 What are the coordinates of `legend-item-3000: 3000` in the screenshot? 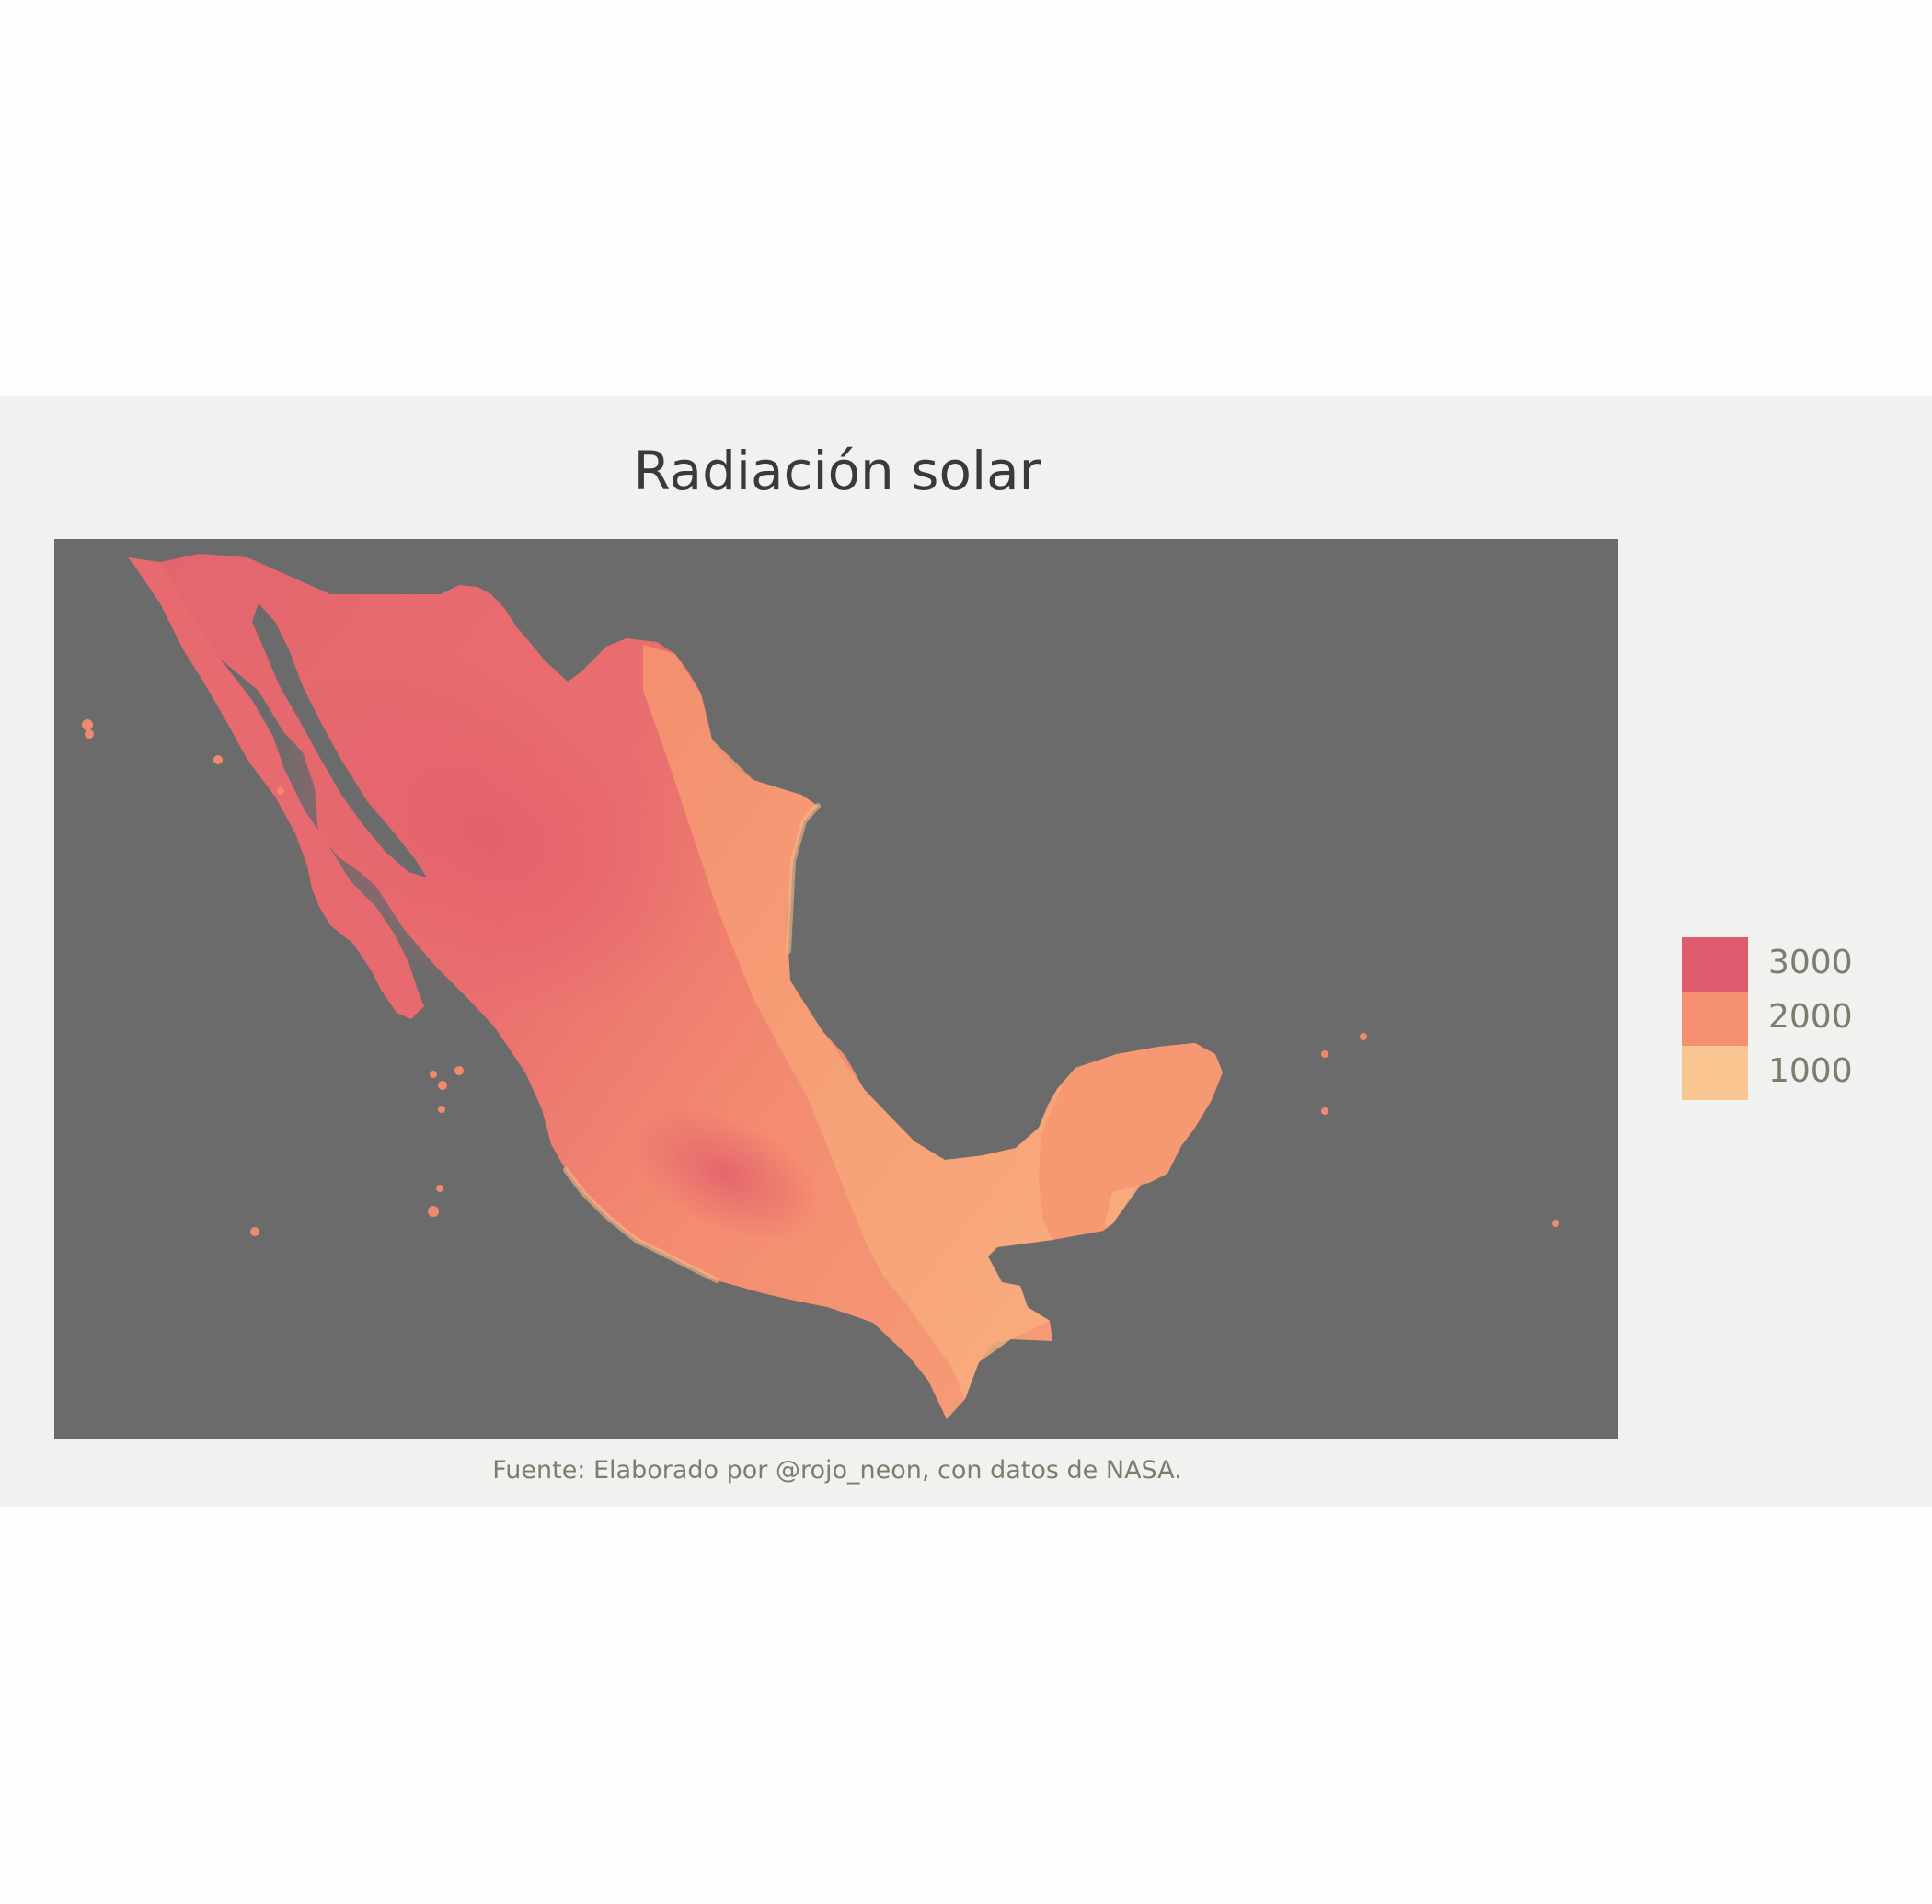 It's located at (1797, 964).